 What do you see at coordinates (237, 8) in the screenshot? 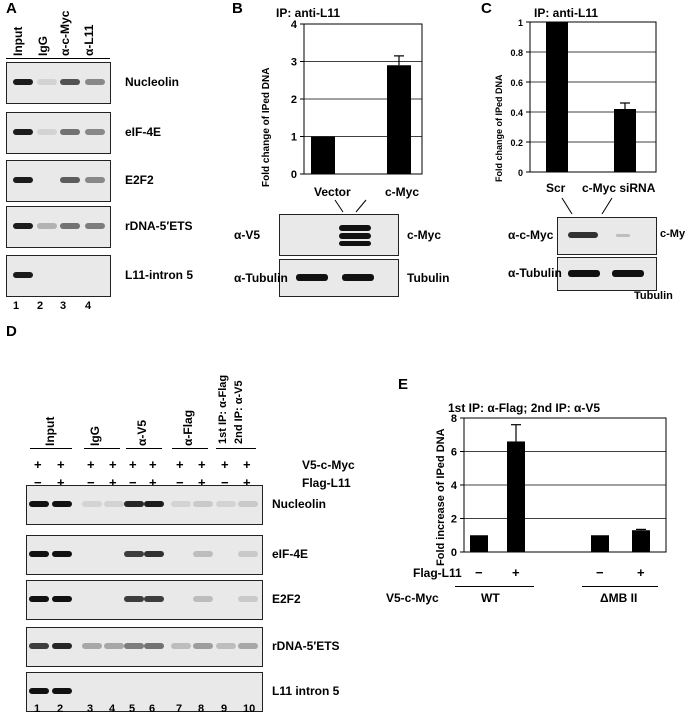
I see `panel-b-letter: B` at bounding box center [237, 8].